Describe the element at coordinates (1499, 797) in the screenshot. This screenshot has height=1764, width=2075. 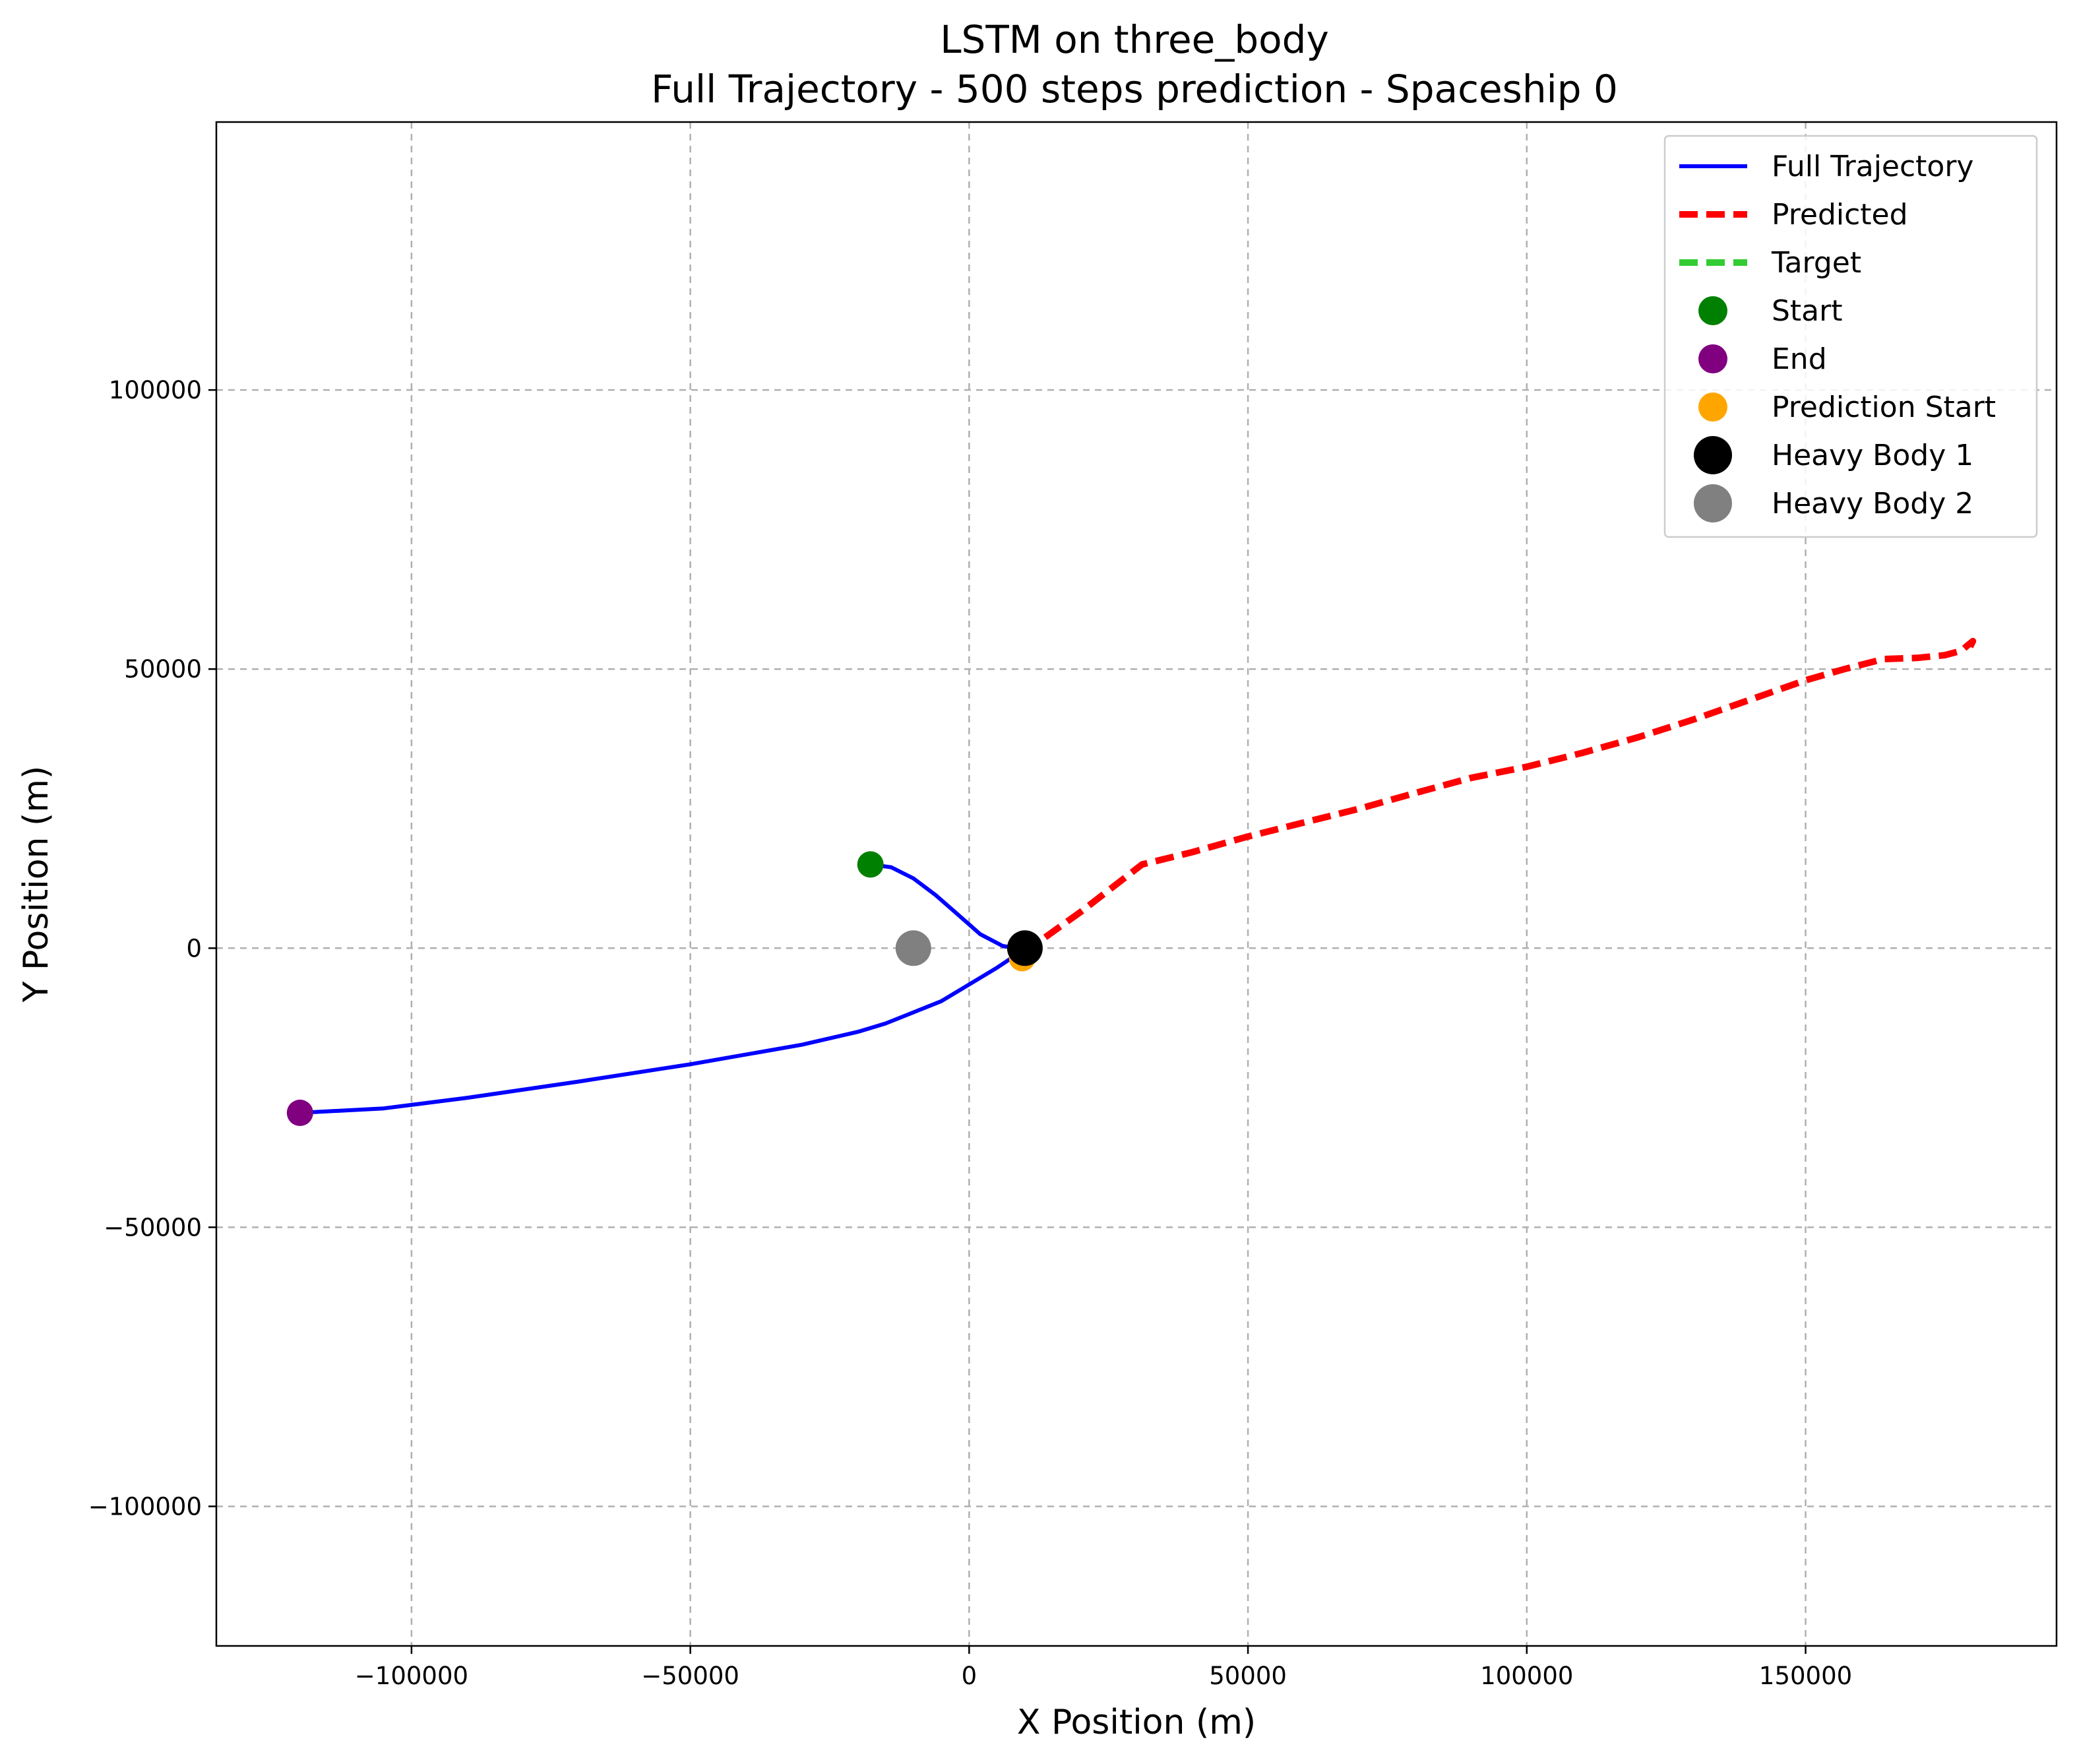
I see `predicted-line` at that location.